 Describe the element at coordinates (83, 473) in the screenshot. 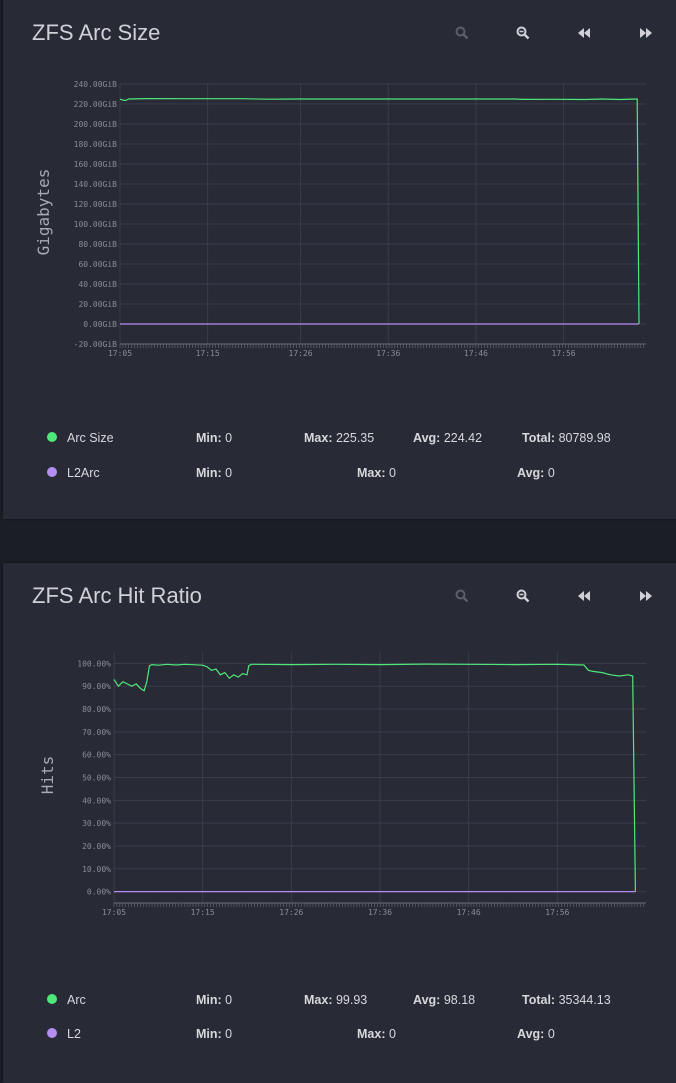

I see `legend-series-name: L2Arc` at that location.